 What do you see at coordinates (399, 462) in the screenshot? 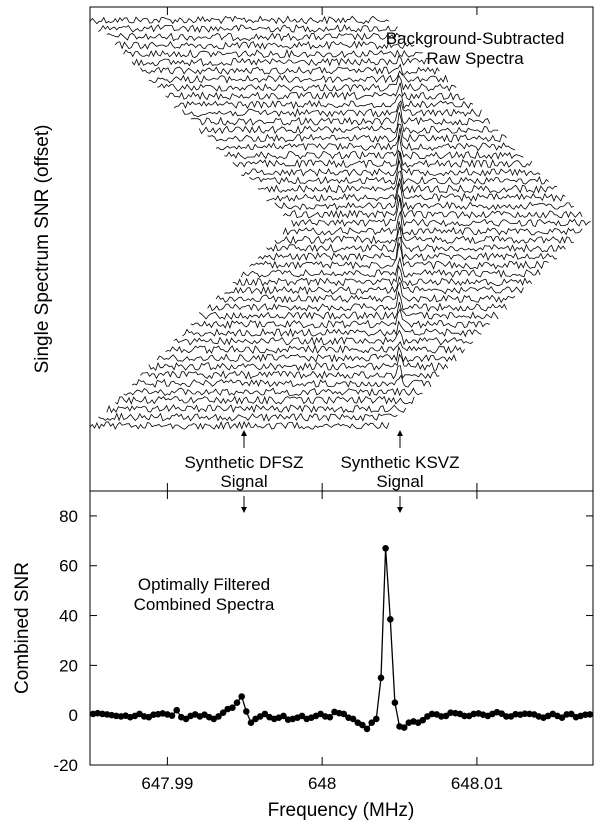
I see `ksvz-label-line1: Synthetic KSVZ` at bounding box center [399, 462].